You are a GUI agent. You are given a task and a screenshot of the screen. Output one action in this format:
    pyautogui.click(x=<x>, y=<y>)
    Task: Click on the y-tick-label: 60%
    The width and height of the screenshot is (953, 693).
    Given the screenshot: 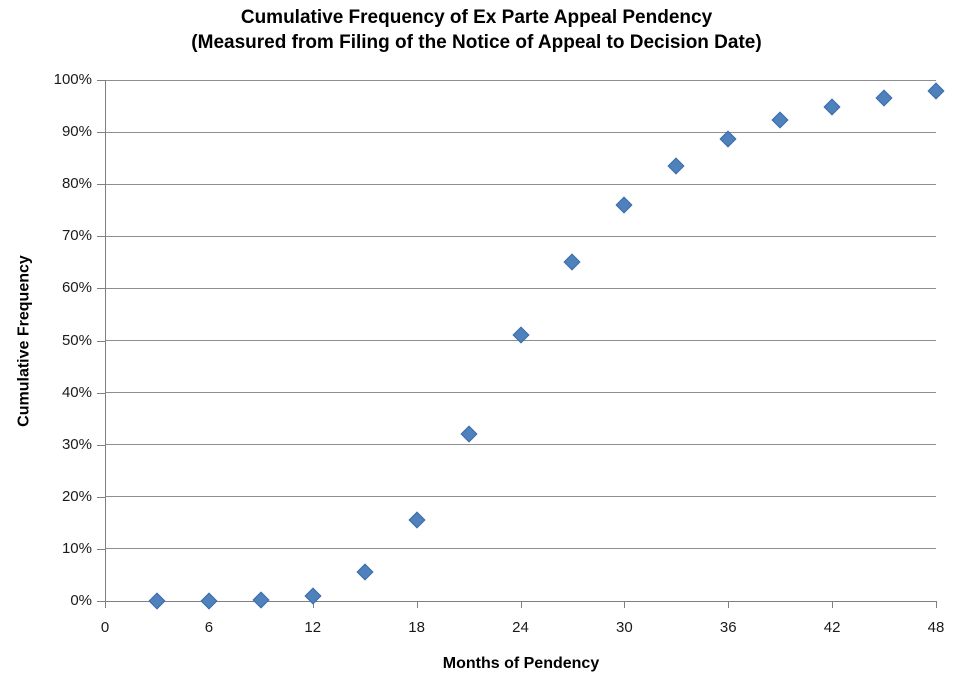 What is the action you would take?
    pyautogui.click(x=76, y=288)
    